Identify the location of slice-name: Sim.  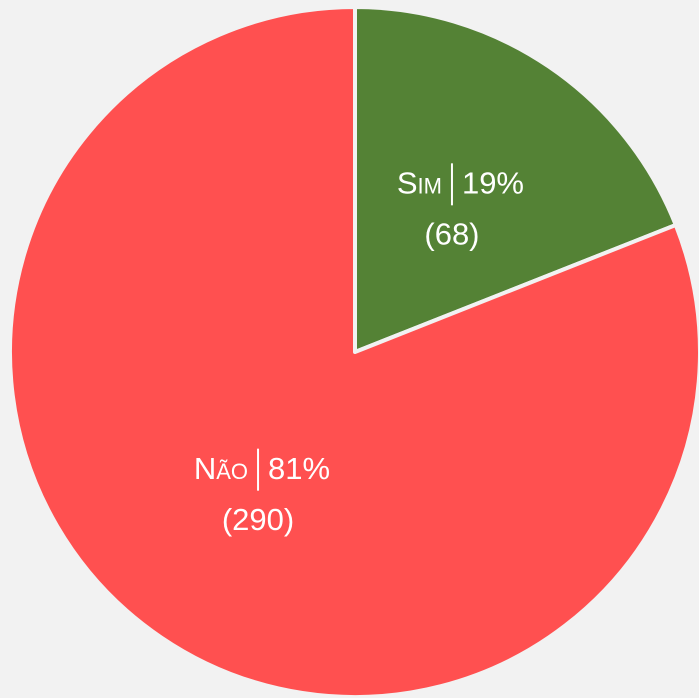
(419, 183).